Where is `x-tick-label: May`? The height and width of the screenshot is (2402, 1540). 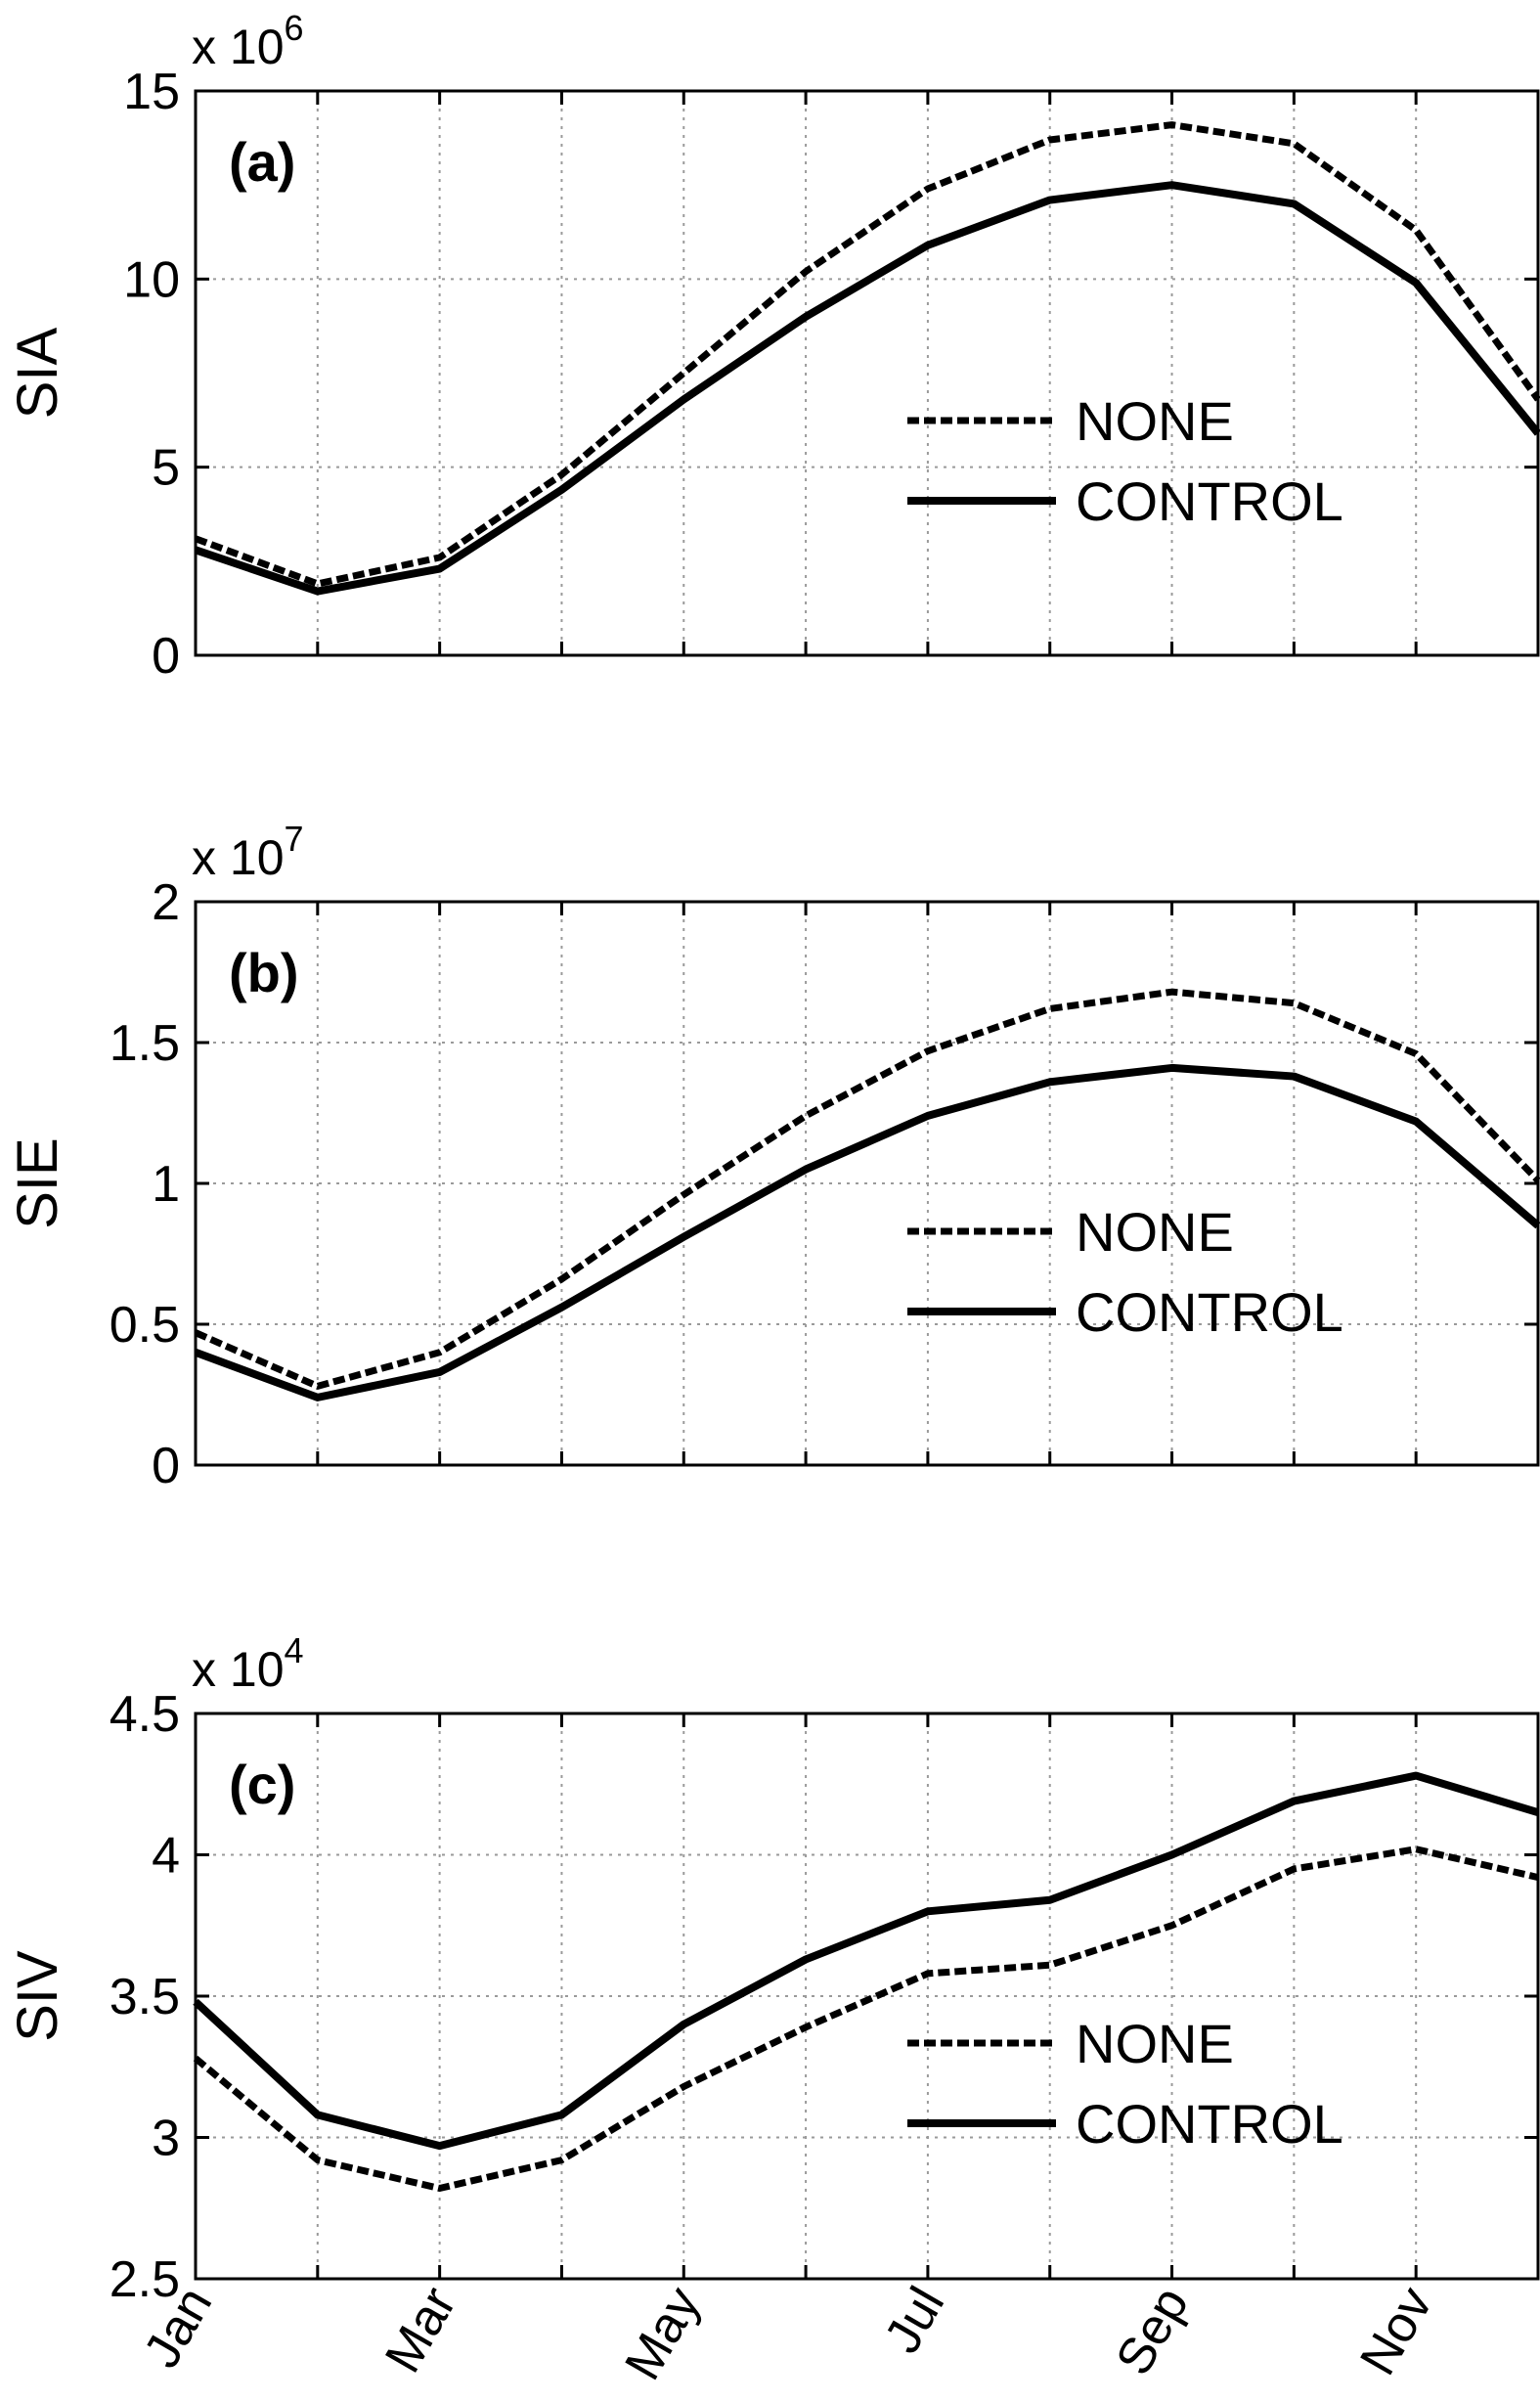 x-tick-label: May is located at coordinates (662, 2333).